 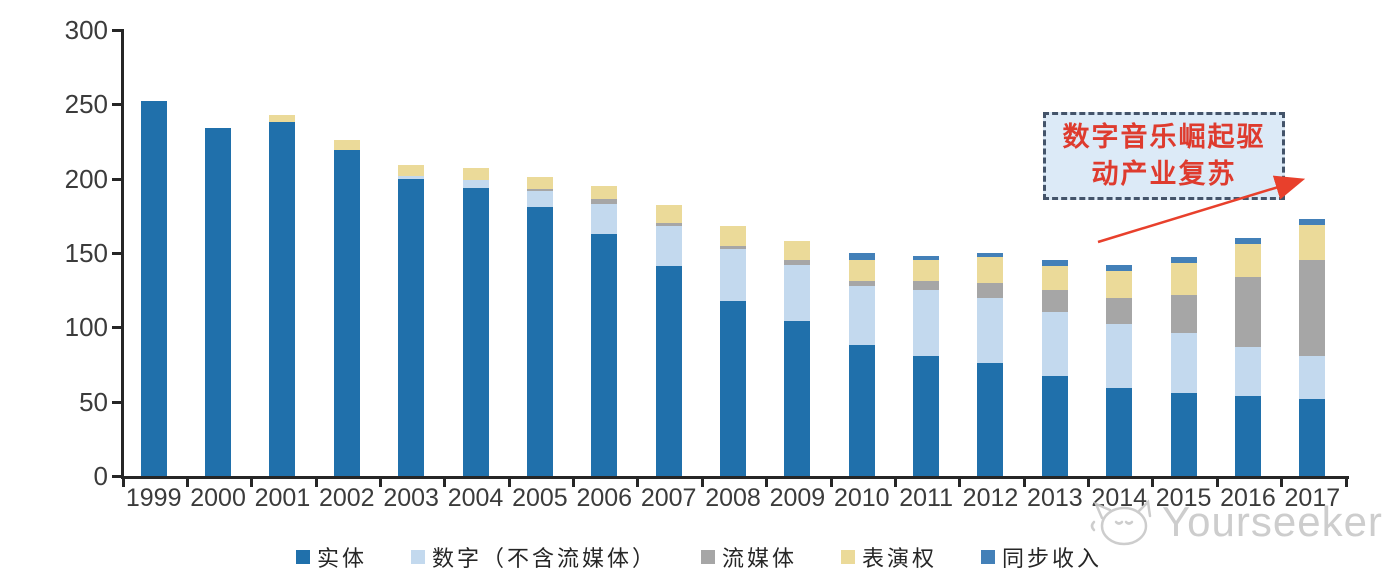 I want to click on bar-segment-2002-s0, so click(x=346, y=313).